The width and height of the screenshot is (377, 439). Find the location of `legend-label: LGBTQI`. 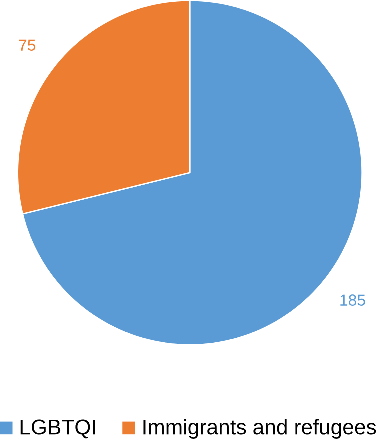

legend-label: LGBTQI is located at coordinates (58, 429).